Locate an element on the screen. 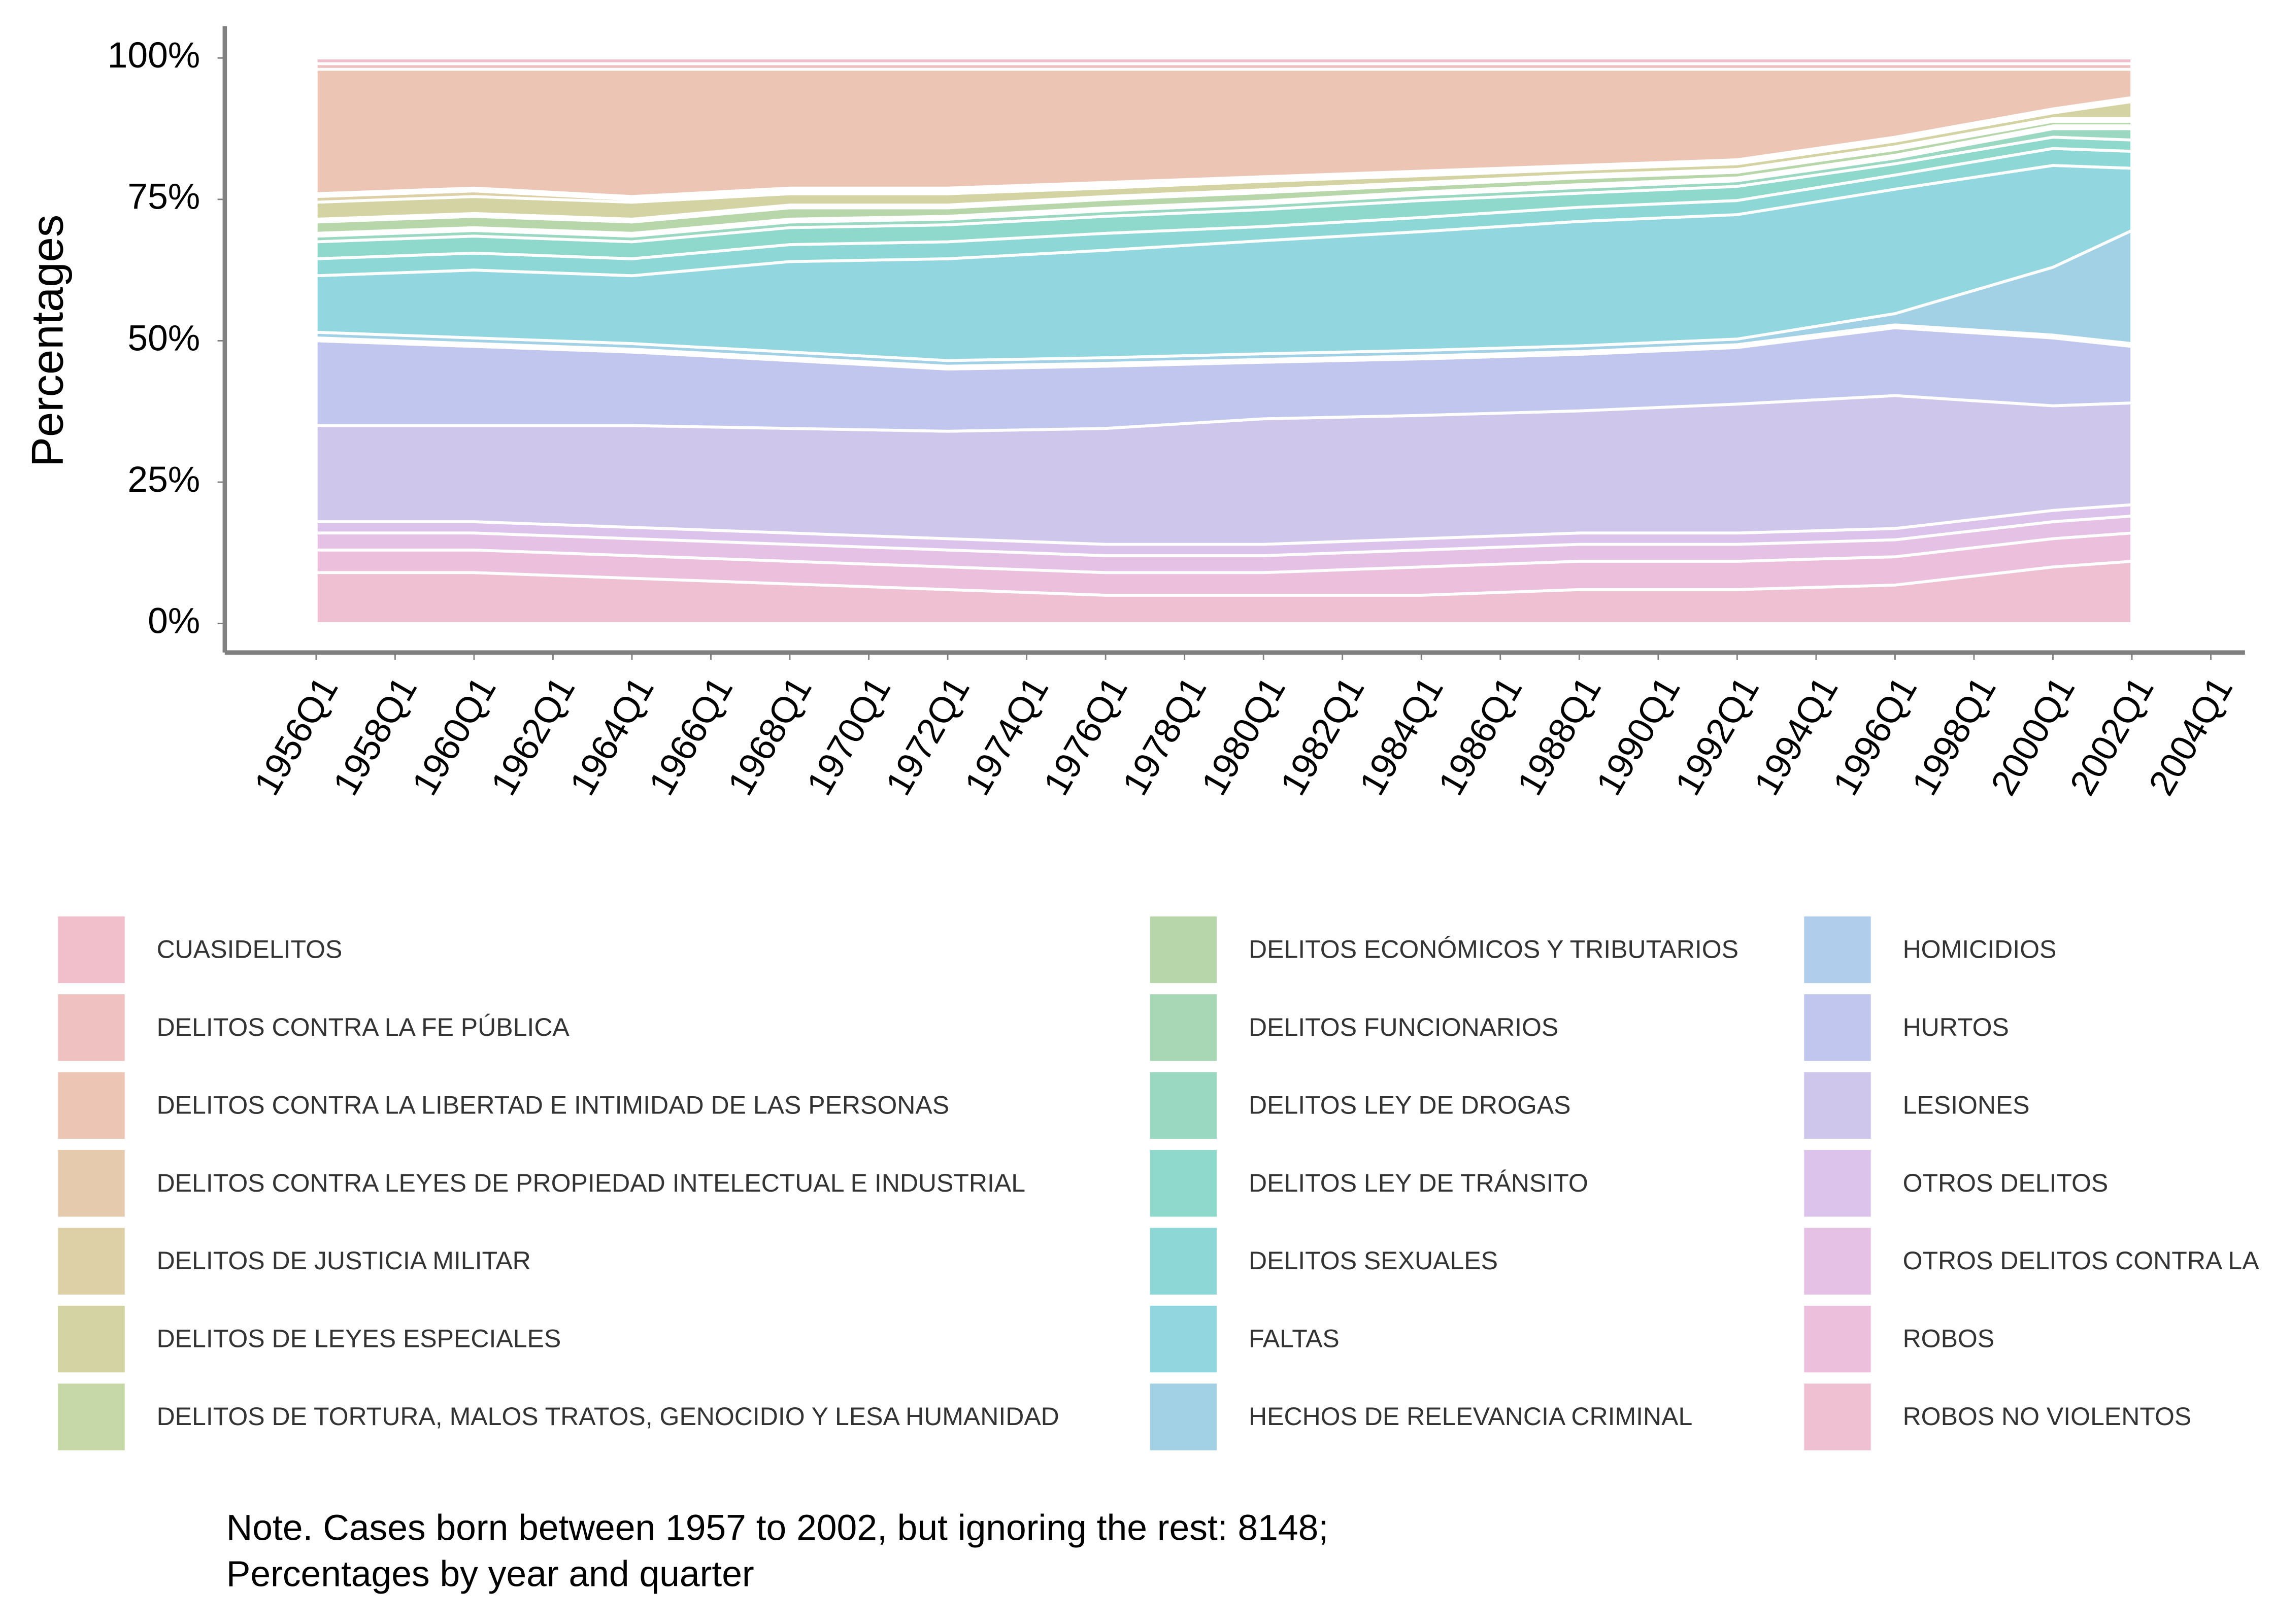  note-line: Percentages by year and quarter is located at coordinates (490, 1574).